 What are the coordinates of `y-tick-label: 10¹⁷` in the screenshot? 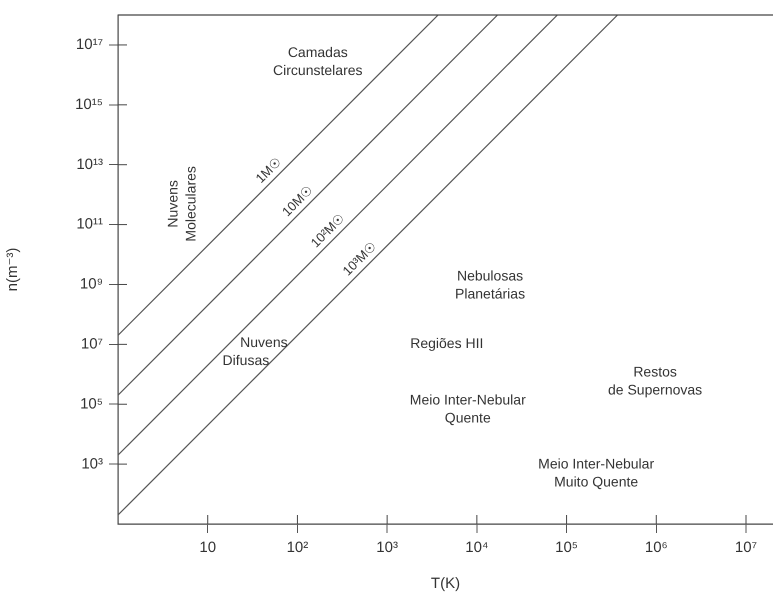 It's located at (89, 45).